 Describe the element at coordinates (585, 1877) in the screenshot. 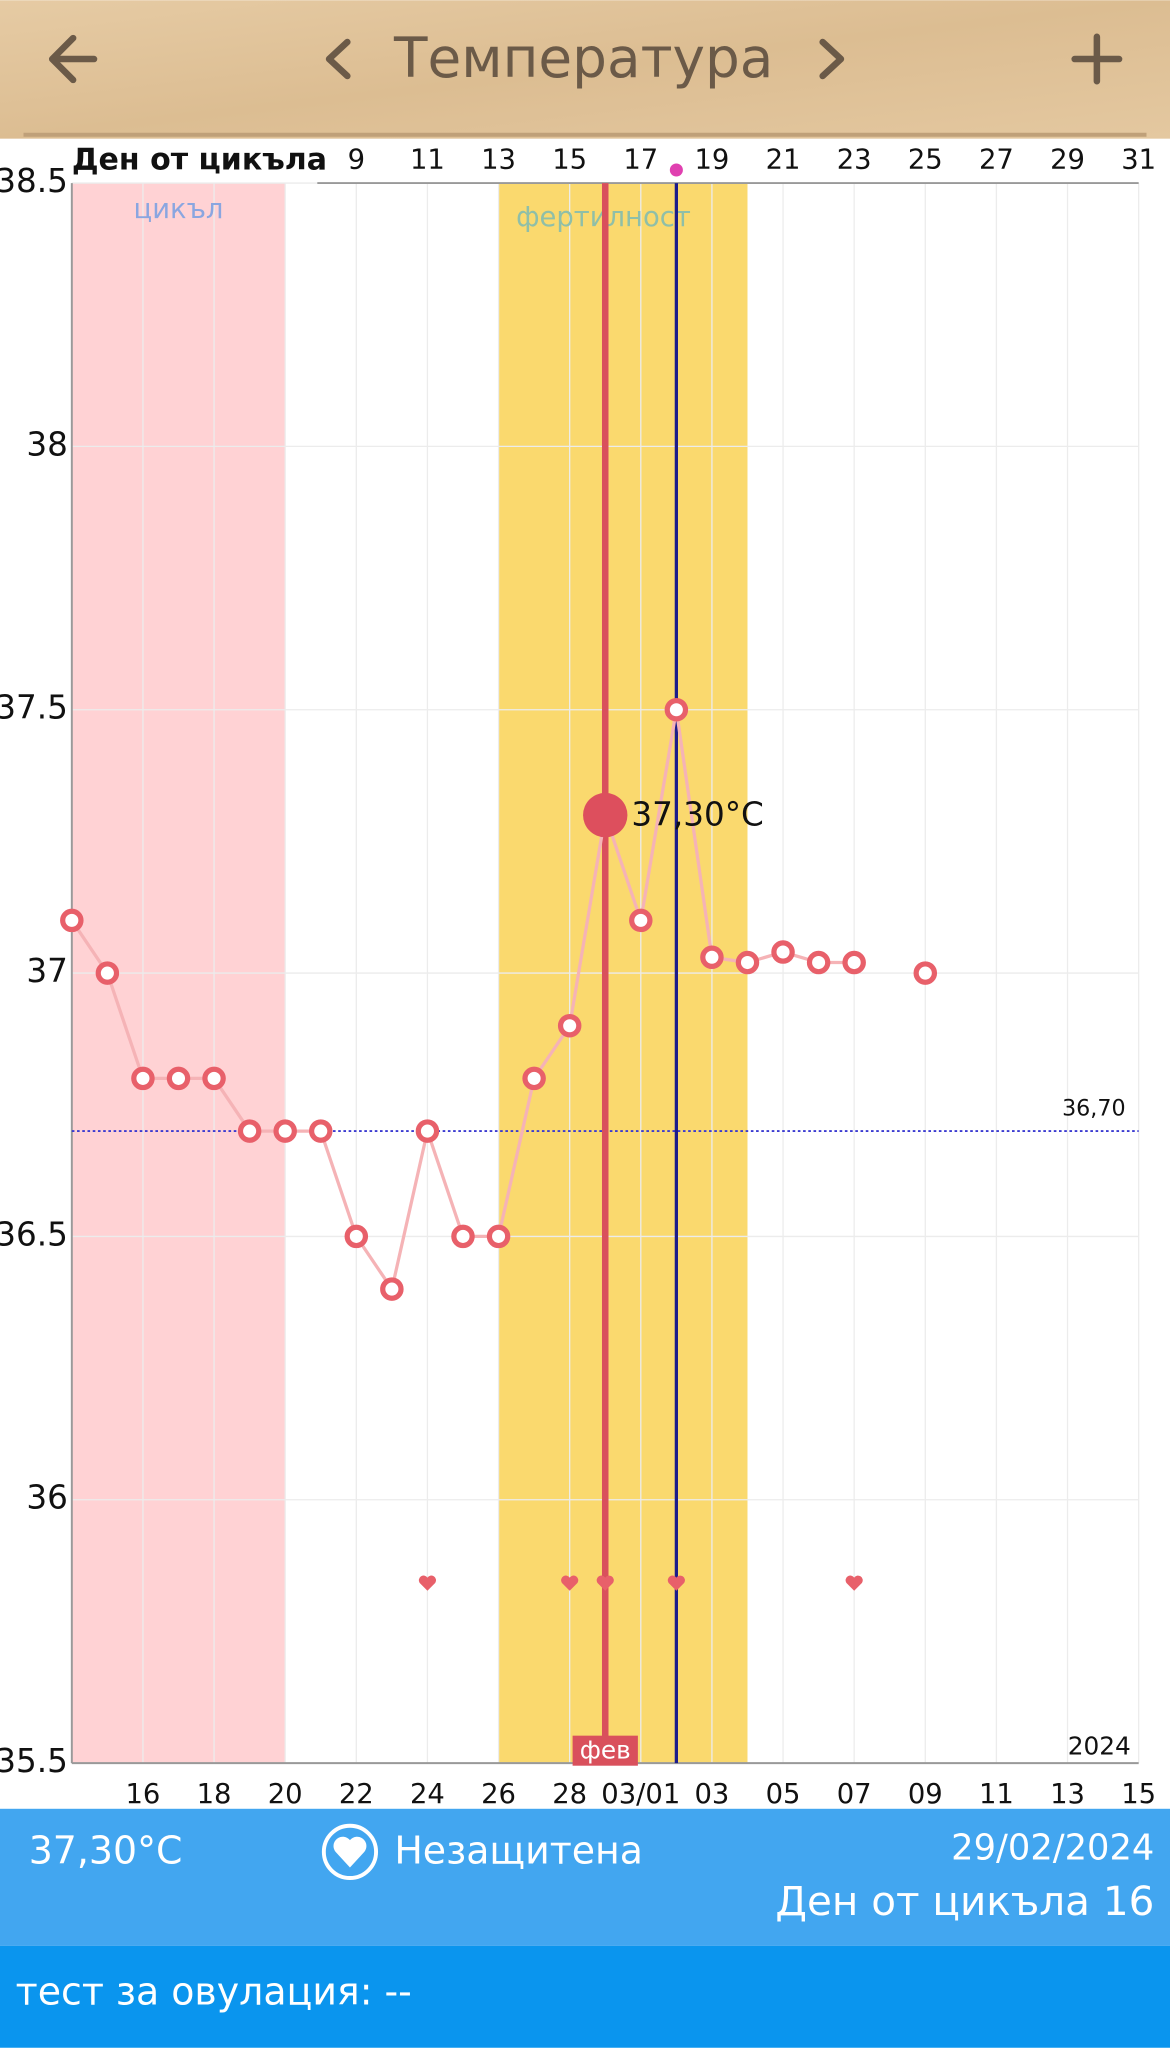

I see `footer-bg` at that location.